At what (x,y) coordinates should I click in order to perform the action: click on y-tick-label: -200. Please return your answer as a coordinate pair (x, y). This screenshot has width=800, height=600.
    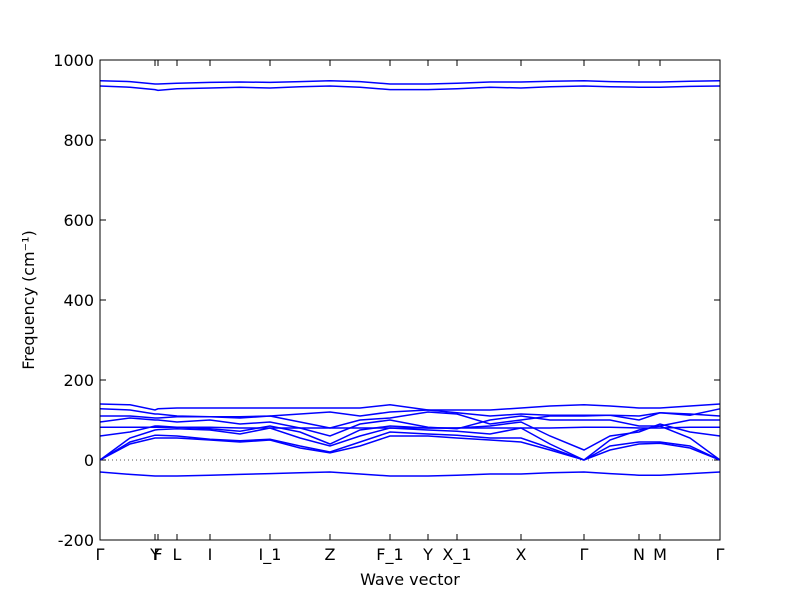
    Looking at the image, I should click on (76, 540).